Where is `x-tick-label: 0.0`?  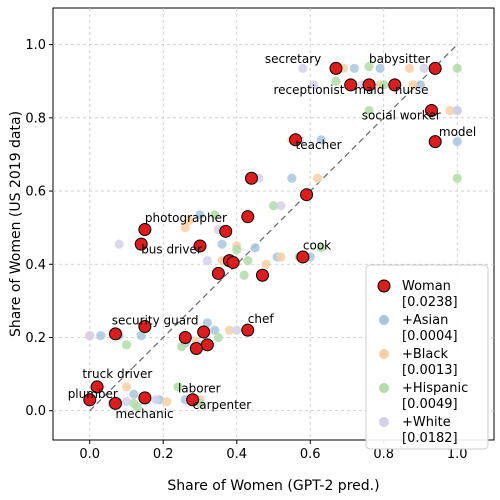
x-tick-label: 0.0 is located at coordinates (89, 454).